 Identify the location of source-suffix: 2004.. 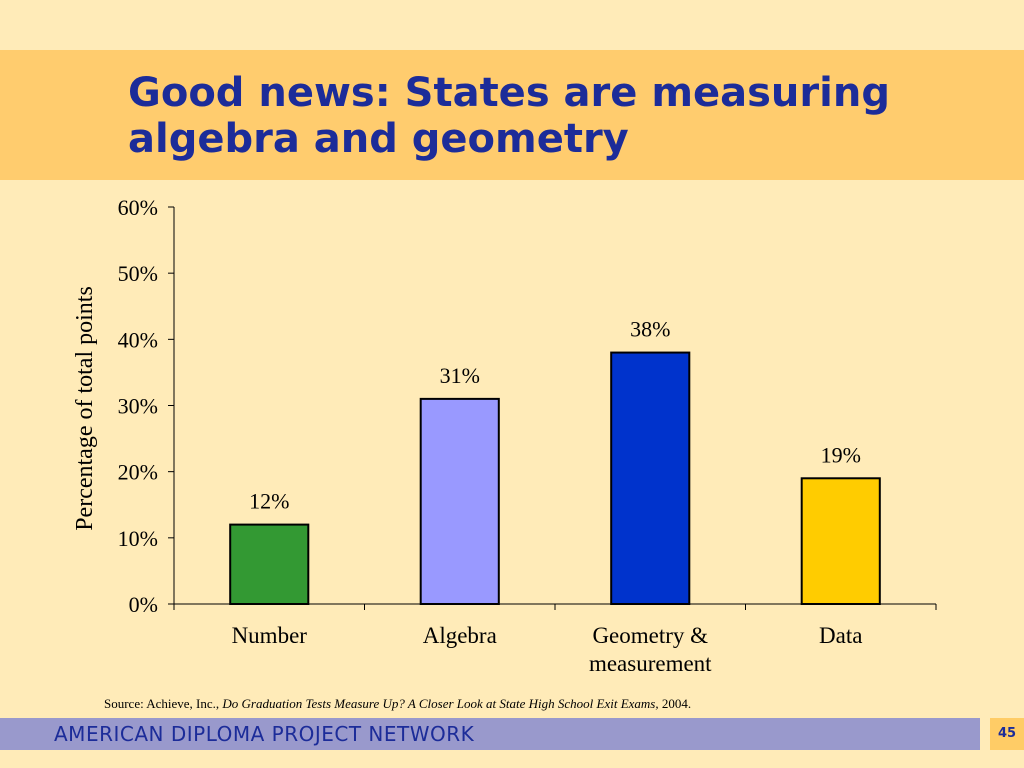
(675, 703).